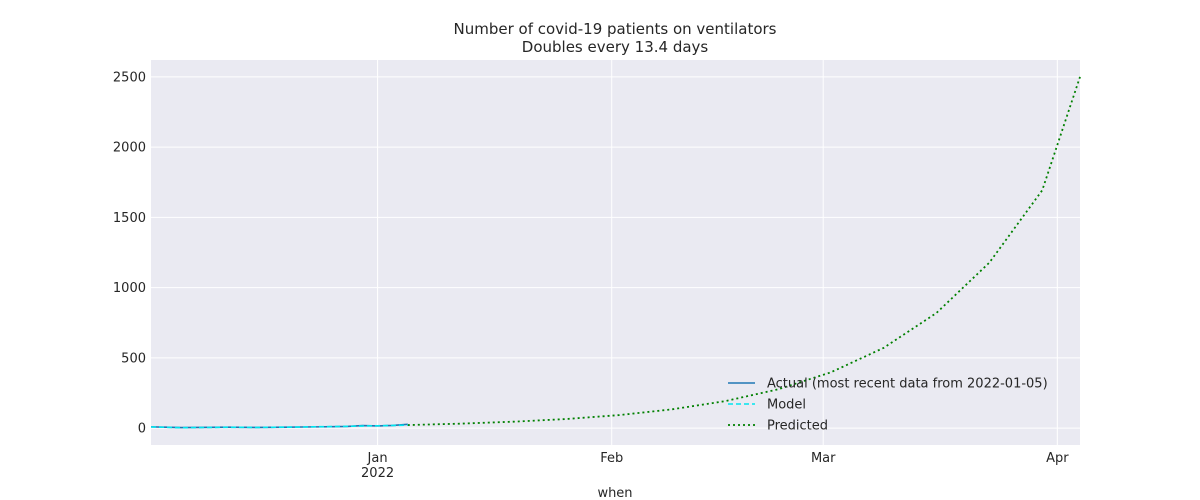 The width and height of the screenshot is (1200, 500). What do you see at coordinates (1057, 458) in the screenshot?
I see `x-tick-label: Apr` at bounding box center [1057, 458].